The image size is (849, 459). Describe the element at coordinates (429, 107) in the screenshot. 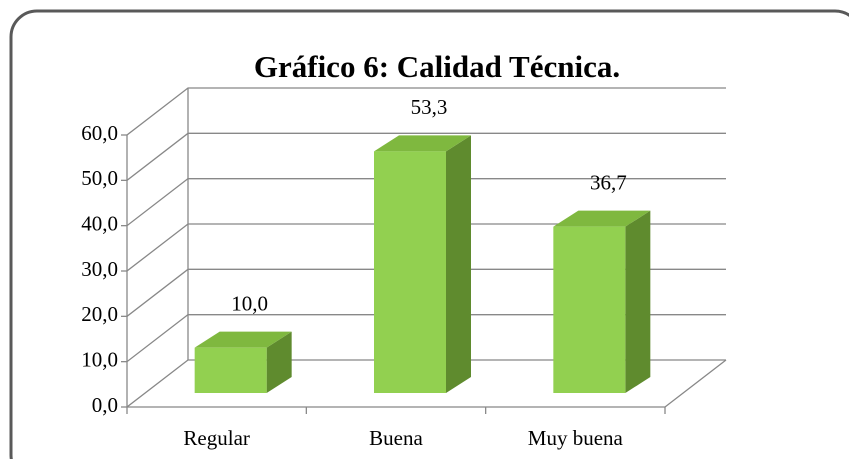

I see `data-label: 53,3` at that location.